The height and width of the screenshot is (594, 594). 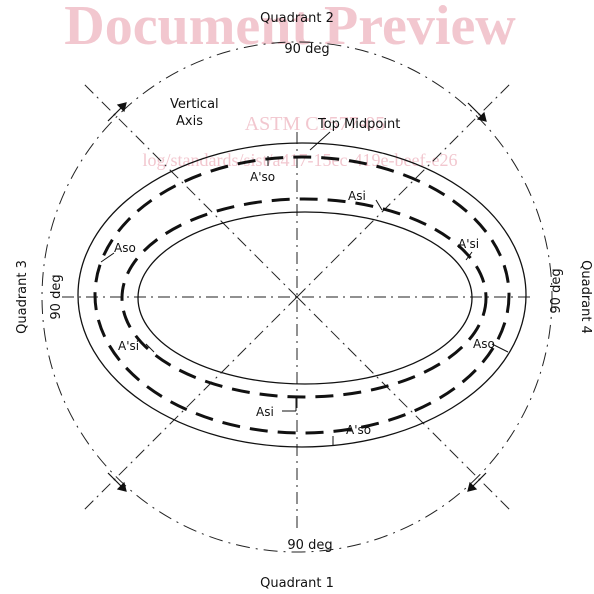 I want to click on steel-label-aso-bottom: A'so, so click(x=358, y=430).